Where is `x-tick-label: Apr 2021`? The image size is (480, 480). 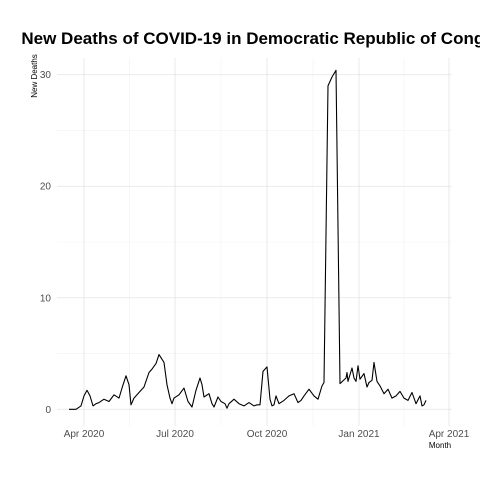
x-tick-label: Apr 2021 is located at coordinates (449, 434).